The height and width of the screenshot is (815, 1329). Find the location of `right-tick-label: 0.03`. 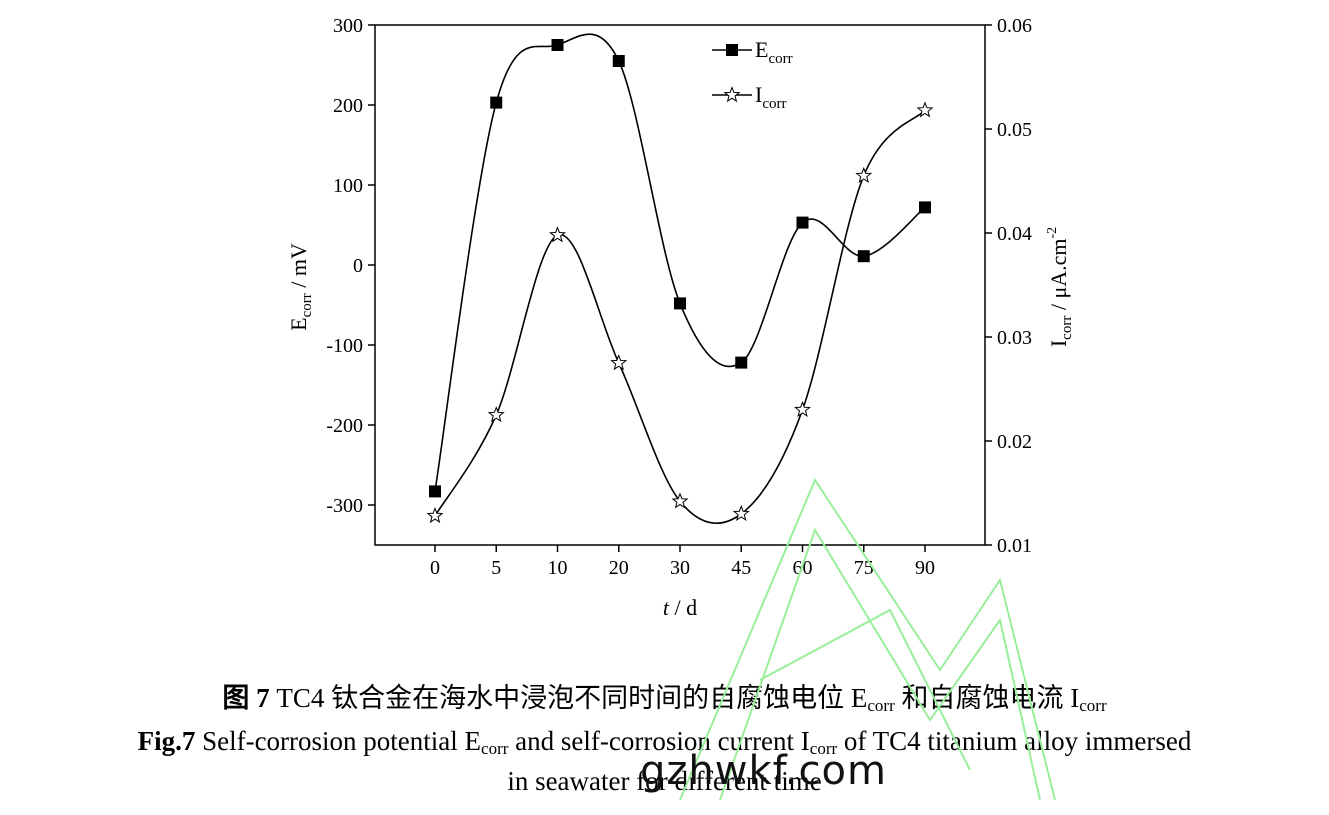

right-tick-label: 0.03 is located at coordinates (1014, 338).